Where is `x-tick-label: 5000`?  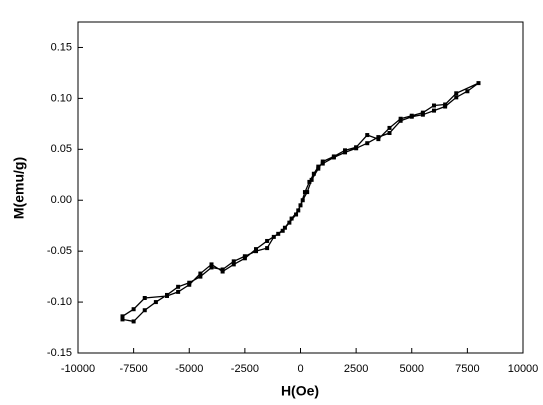 x-tick-label: 5000 is located at coordinates (412, 369).